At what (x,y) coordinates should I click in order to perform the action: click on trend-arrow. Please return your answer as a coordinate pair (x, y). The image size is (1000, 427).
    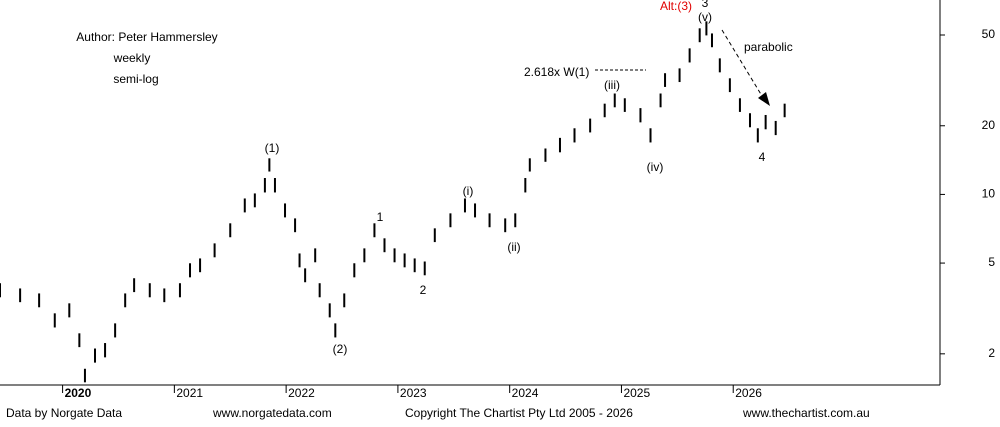
    Looking at the image, I should click on (742, 63).